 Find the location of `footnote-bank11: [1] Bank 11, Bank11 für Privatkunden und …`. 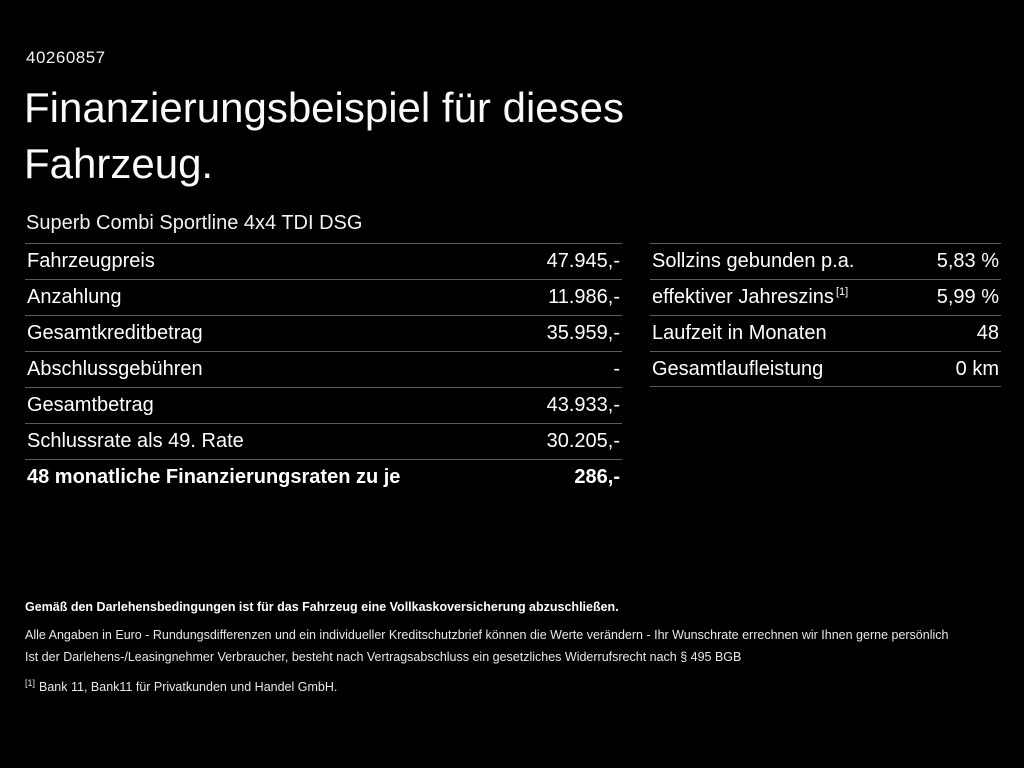

footnote-bank11: [1] Bank 11, Bank11 für Privatkunden und … is located at coordinates (507, 686).